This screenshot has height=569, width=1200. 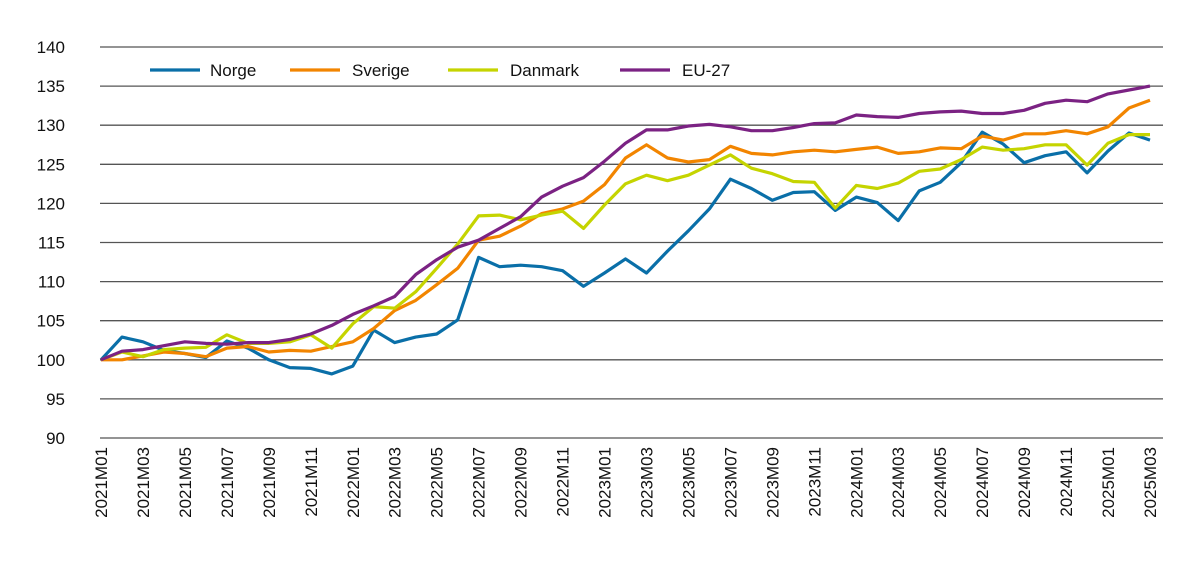 What do you see at coordinates (730, 482) in the screenshot?
I see `x-tick-label: 2023M07` at bounding box center [730, 482].